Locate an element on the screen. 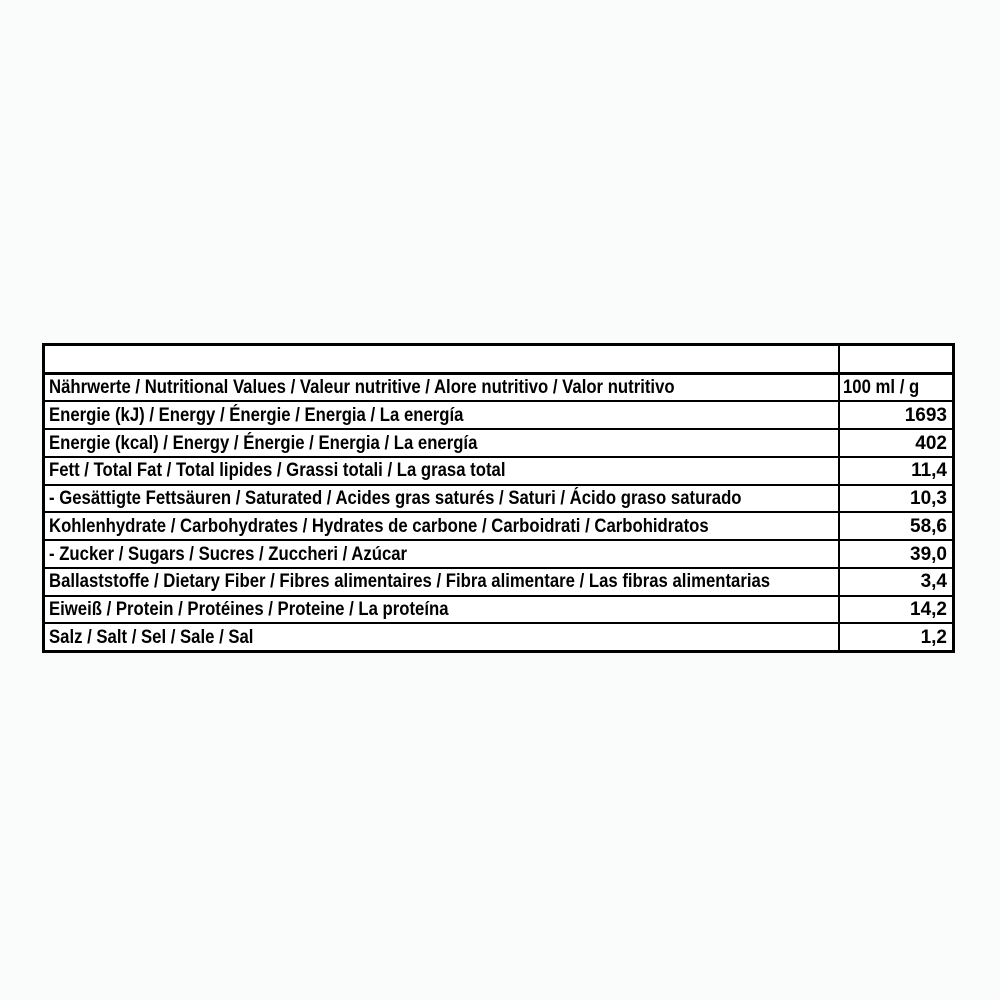 Image resolution: width=1000 pixels, height=1000 pixels. row-value: 1,2 is located at coordinates (933, 637).